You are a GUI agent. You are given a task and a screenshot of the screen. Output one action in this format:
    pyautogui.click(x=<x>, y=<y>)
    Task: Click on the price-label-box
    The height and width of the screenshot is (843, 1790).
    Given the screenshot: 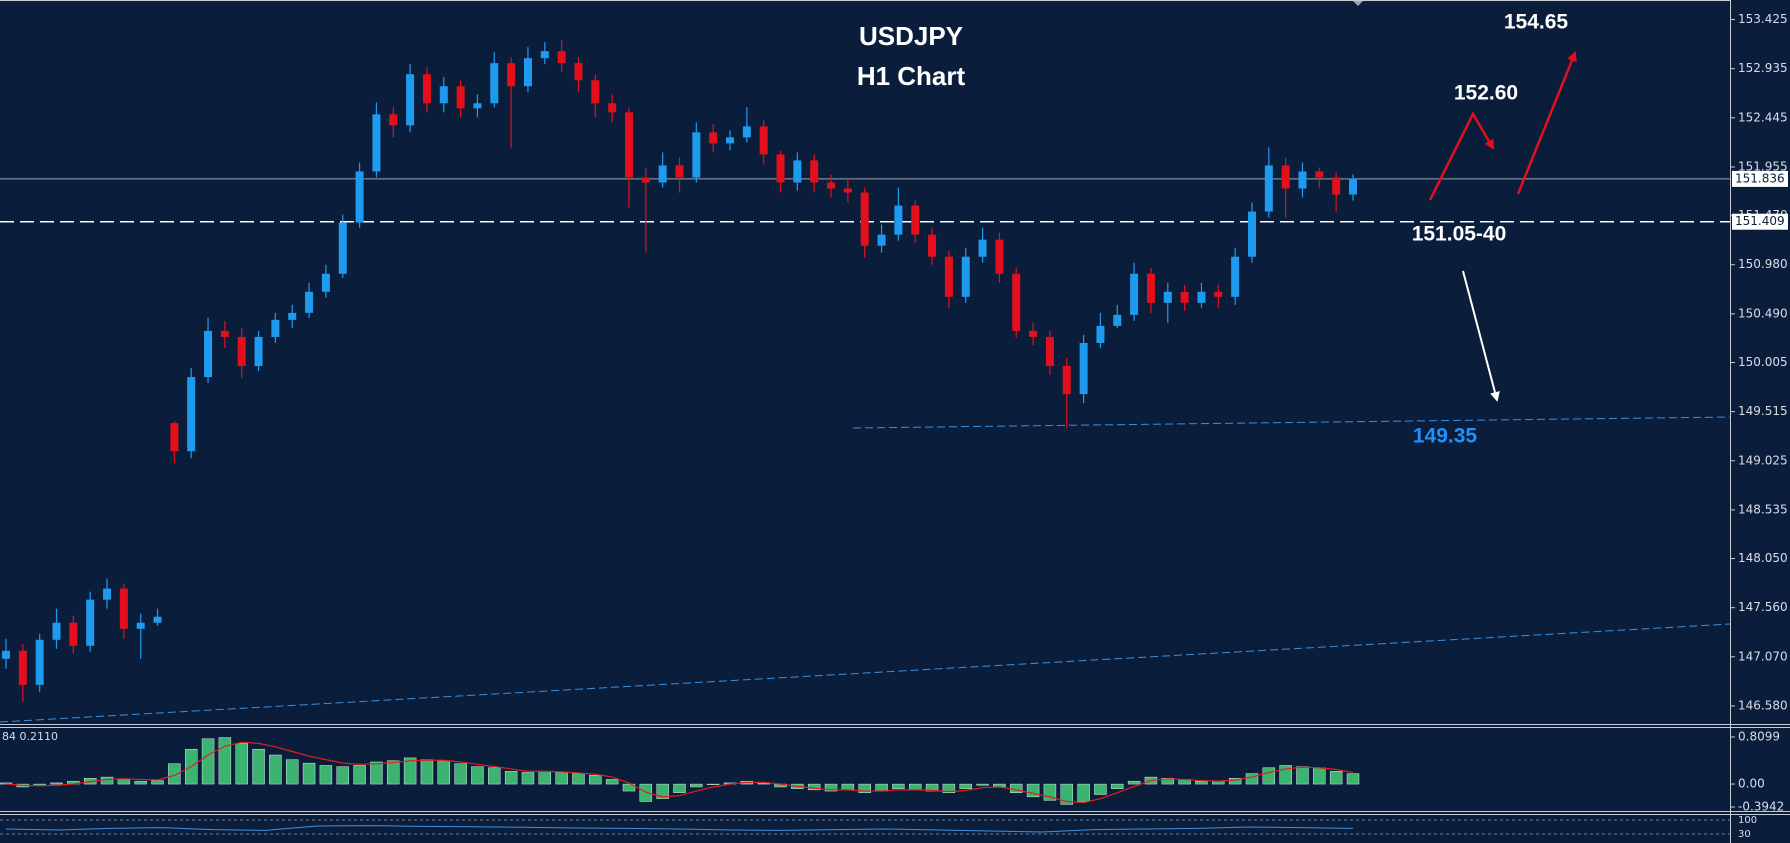 What is the action you would take?
    pyautogui.click(x=1760, y=221)
    